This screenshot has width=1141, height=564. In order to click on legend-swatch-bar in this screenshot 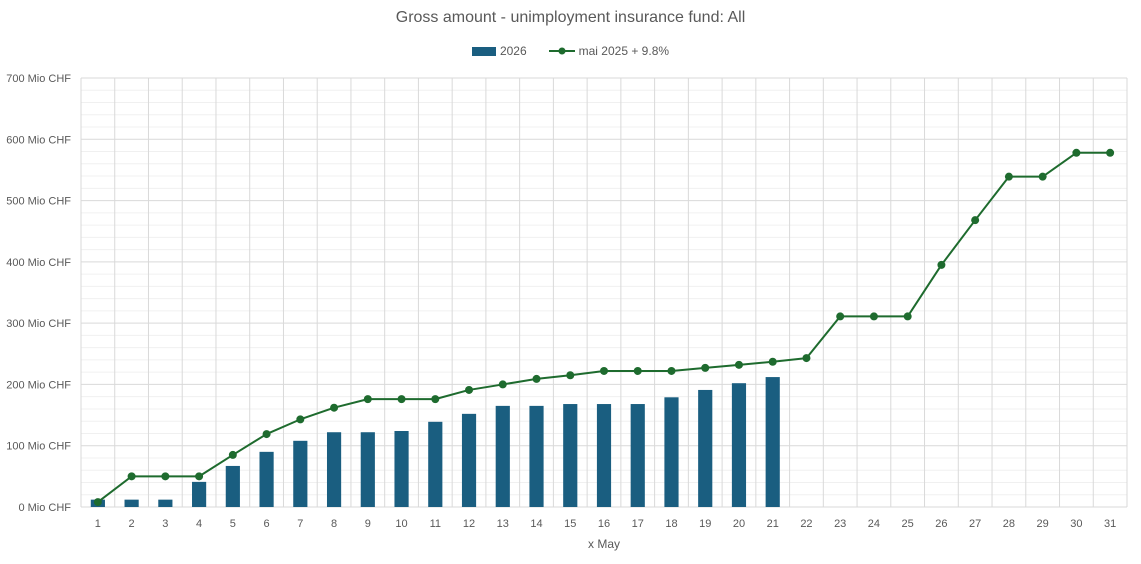, I will do `click(483, 51)`.